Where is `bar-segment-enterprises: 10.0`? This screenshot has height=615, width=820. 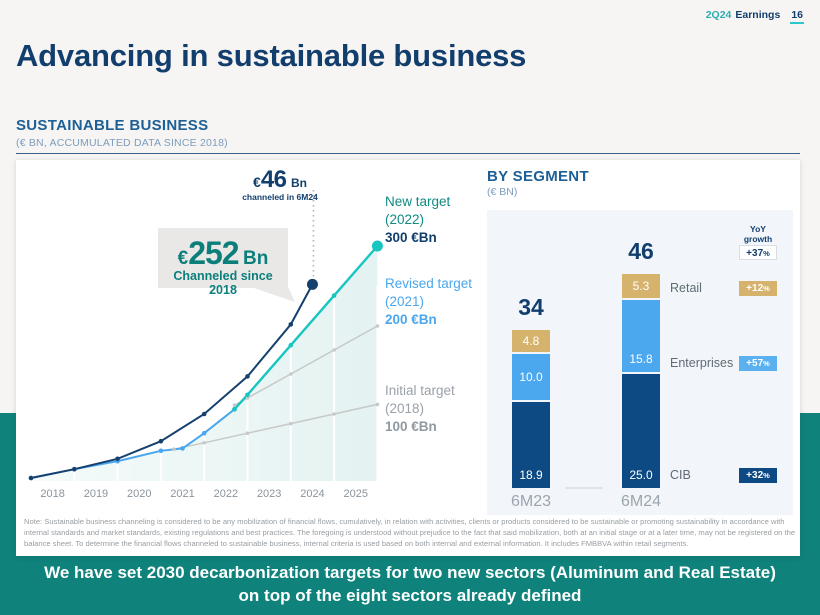 bar-segment-enterprises: 10.0 is located at coordinates (531, 377).